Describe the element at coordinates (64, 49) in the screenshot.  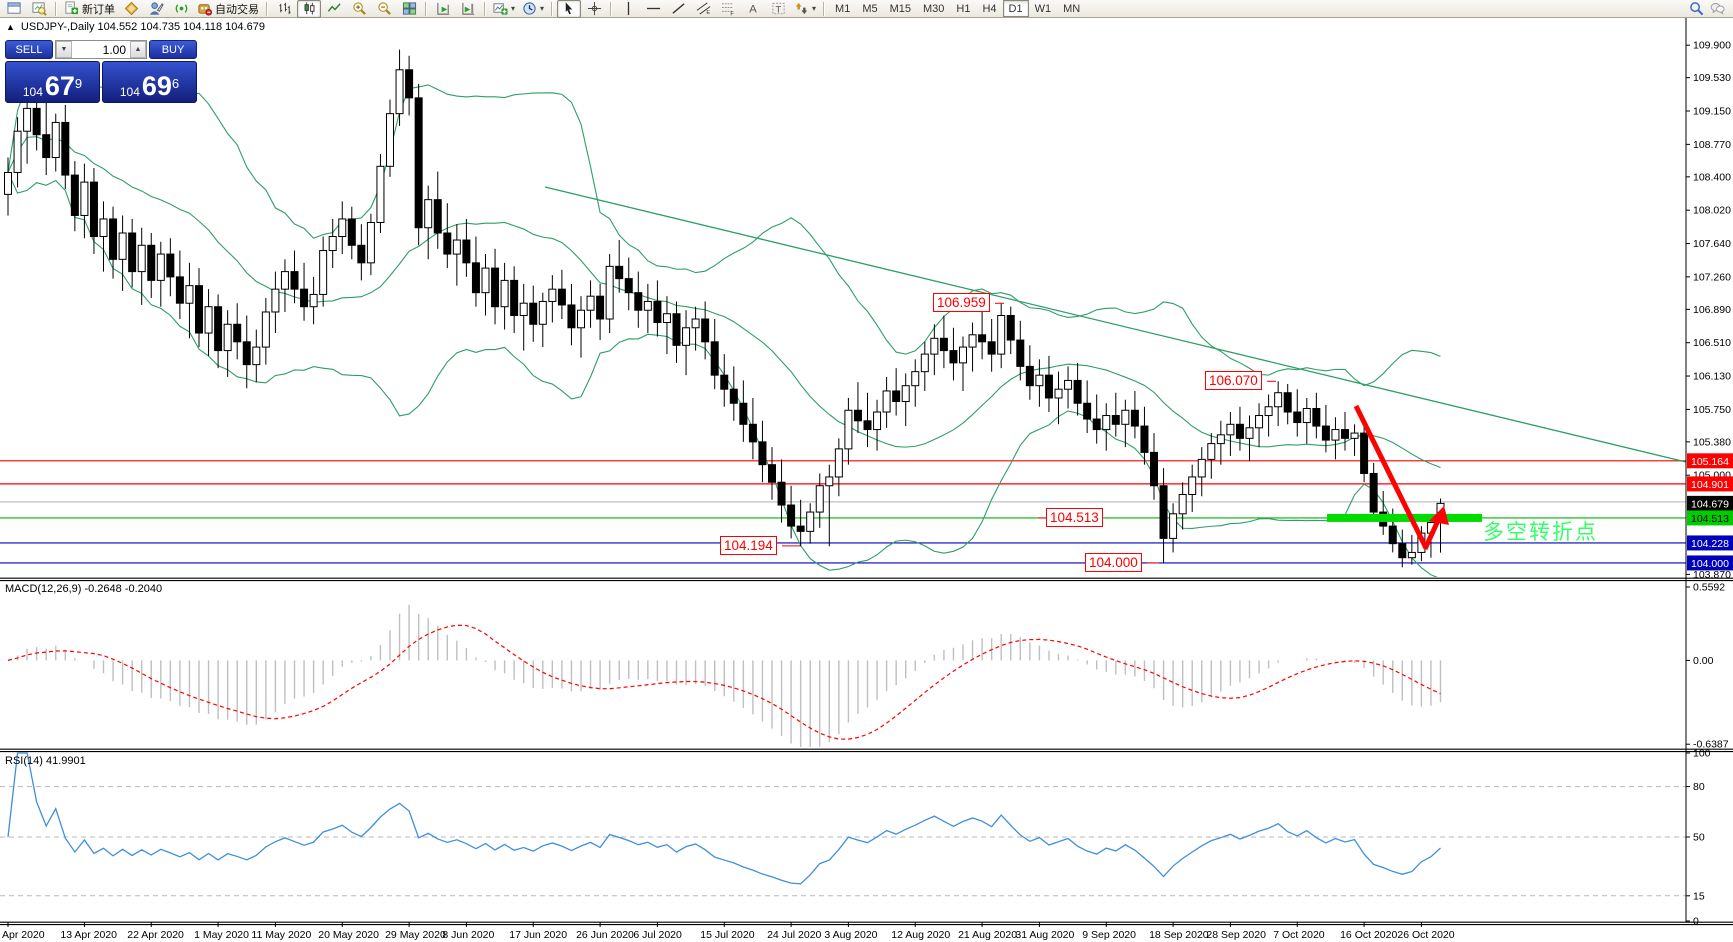
I see `volume-decrease-button: ▼` at that location.